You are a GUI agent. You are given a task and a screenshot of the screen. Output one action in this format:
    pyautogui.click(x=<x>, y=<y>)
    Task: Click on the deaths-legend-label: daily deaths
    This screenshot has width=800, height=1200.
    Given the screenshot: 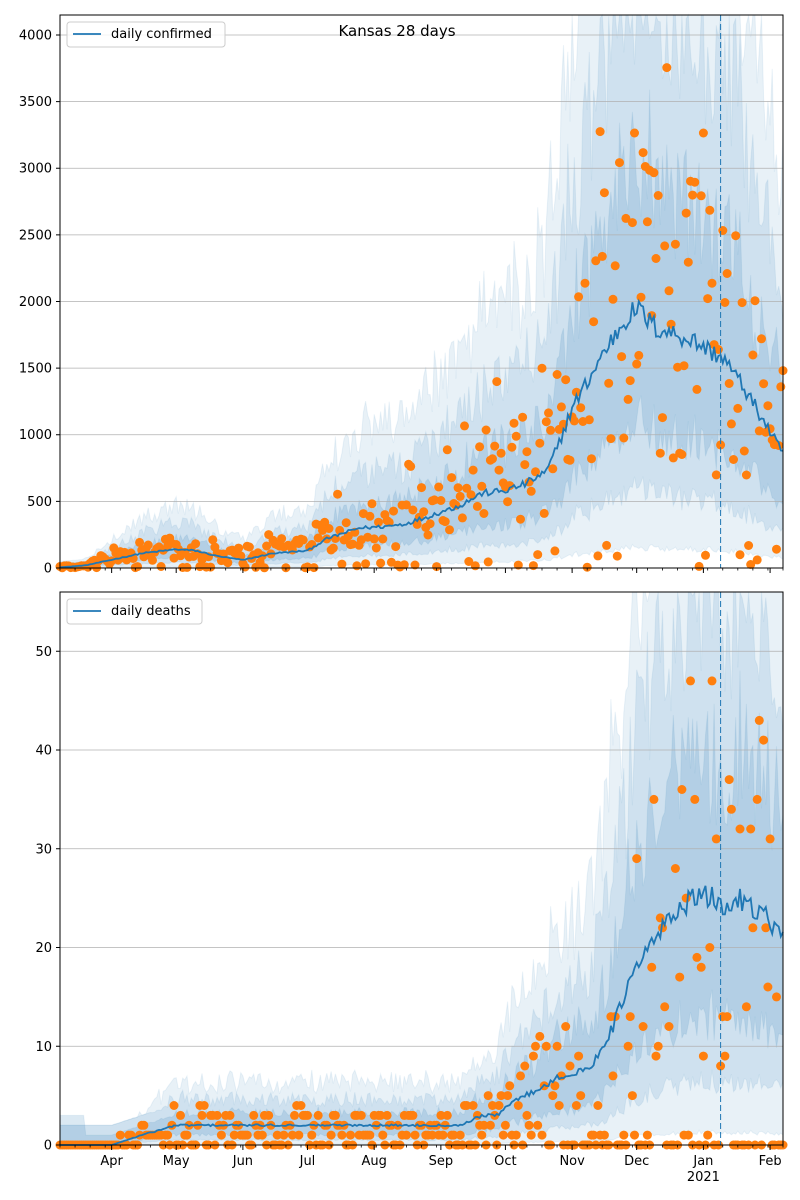 What is the action you would take?
    pyautogui.click(x=151, y=611)
    